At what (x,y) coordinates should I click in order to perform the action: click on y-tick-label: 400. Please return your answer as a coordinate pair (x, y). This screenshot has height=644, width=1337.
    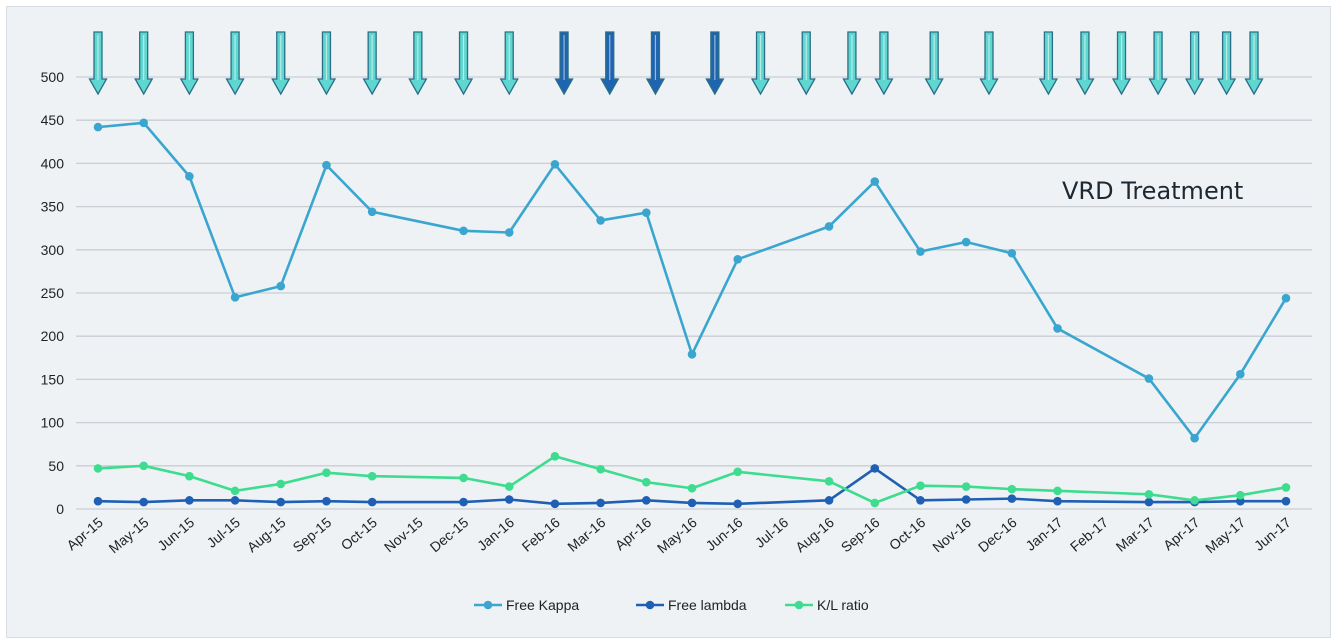
    Looking at the image, I should click on (53, 163).